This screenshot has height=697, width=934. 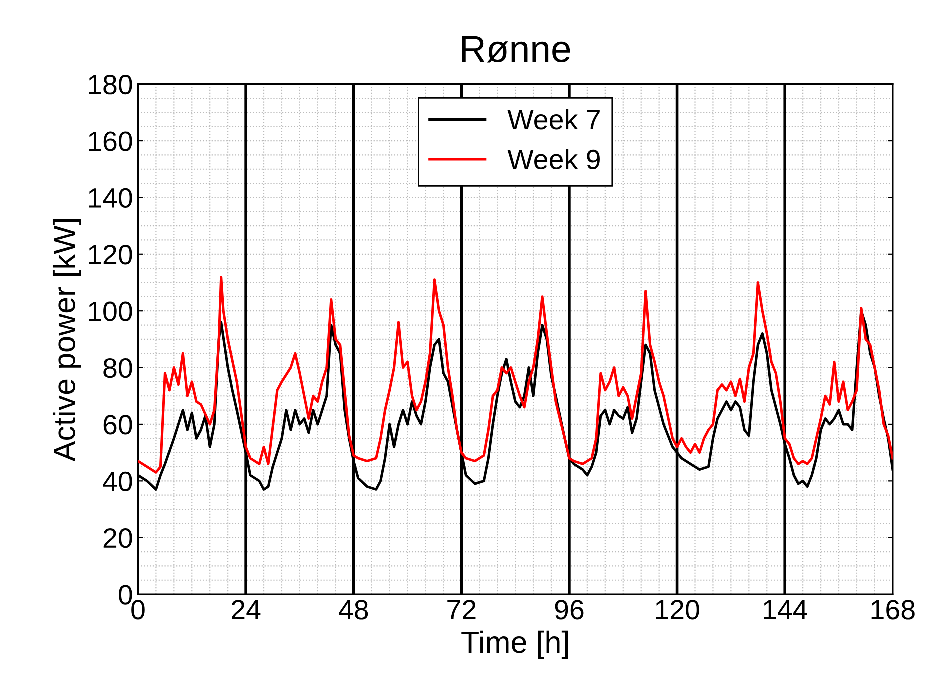 What do you see at coordinates (110, 142) in the screenshot?
I see `y-tick-label: 160` at bounding box center [110, 142].